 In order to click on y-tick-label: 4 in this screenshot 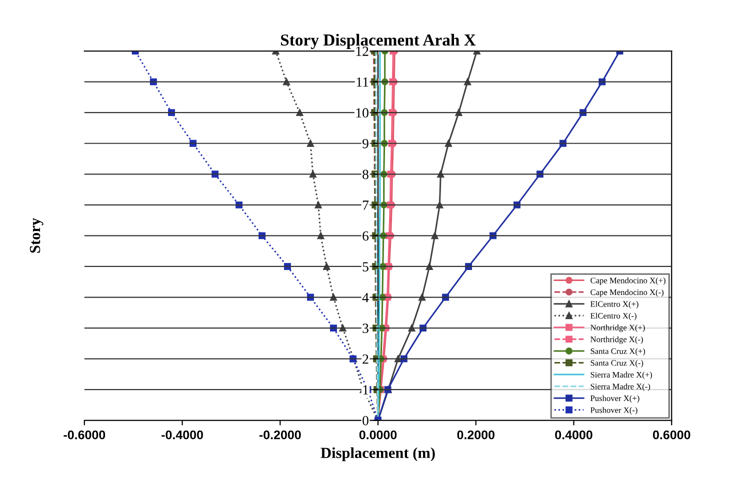, I will do `click(365, 297)`.